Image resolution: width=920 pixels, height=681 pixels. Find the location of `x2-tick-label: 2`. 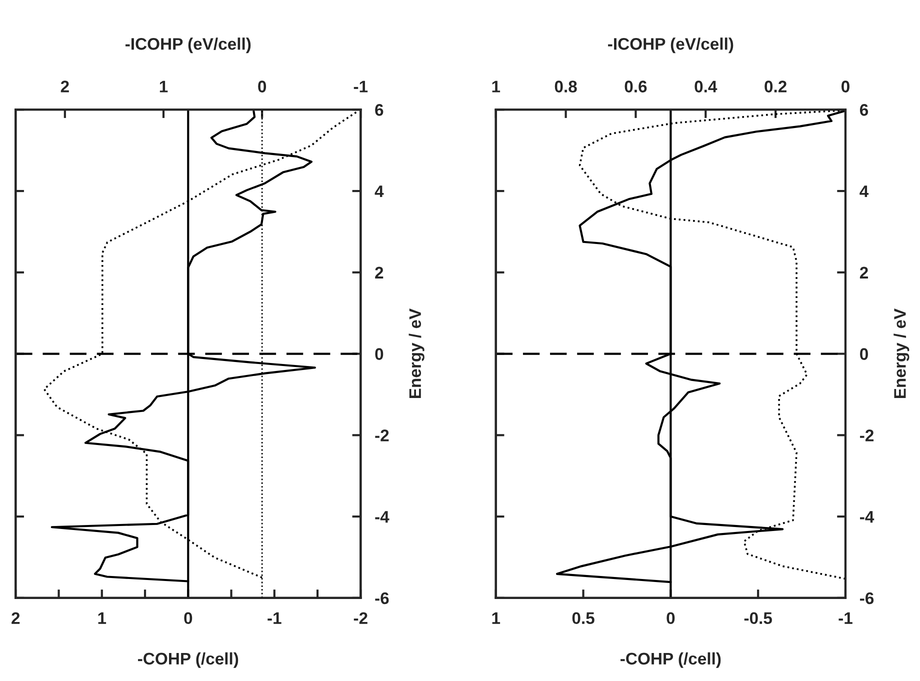

x2-tick-label: 2 is located at coordinates (64, 86).